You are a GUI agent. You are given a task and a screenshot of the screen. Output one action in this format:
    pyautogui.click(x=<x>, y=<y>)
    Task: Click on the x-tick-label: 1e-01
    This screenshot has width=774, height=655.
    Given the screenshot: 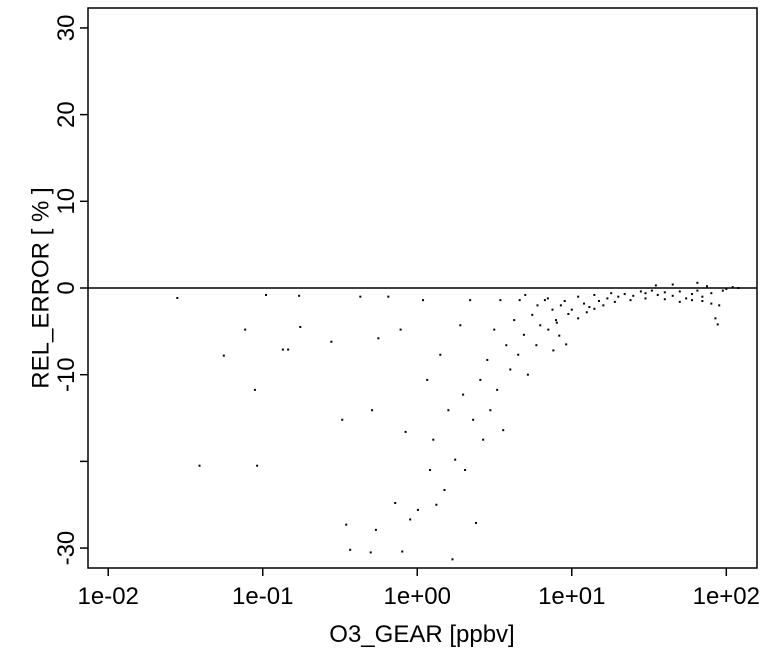 What is the action you would take?
    pyautogui.click(x=262, y=596)
    